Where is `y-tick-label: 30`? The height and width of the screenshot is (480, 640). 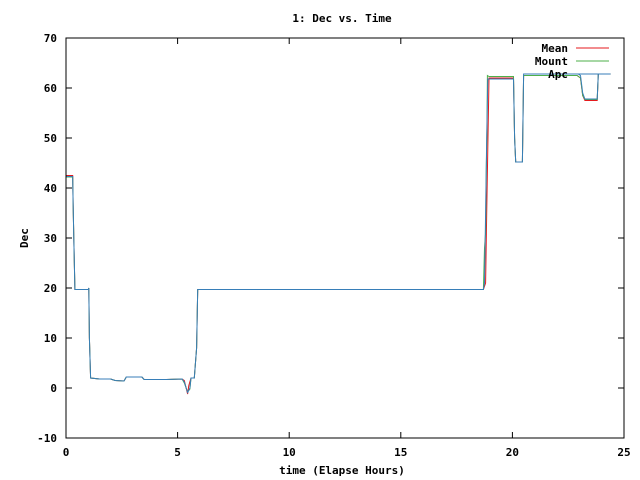 y-tick-label: 30 is located at coordinates (50, 238).